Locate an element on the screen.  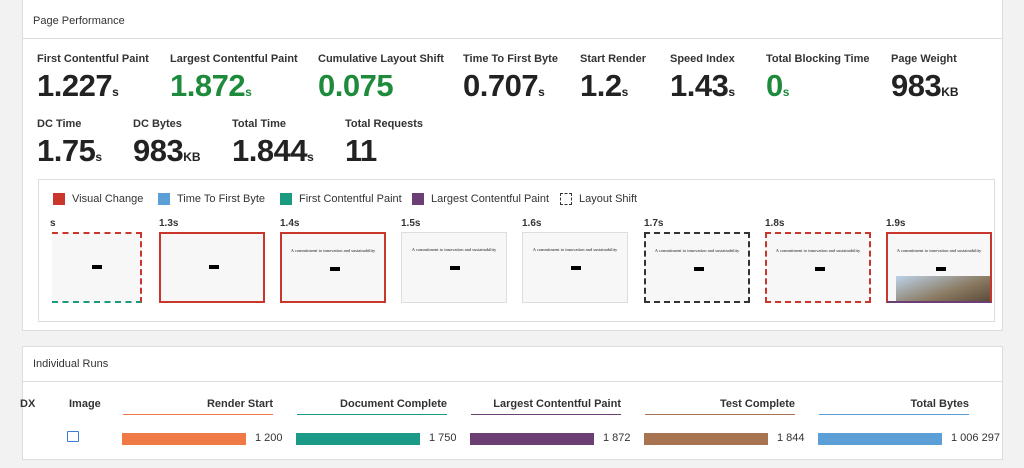
metric-label: Total Requests is located at coordinates (384, 124).